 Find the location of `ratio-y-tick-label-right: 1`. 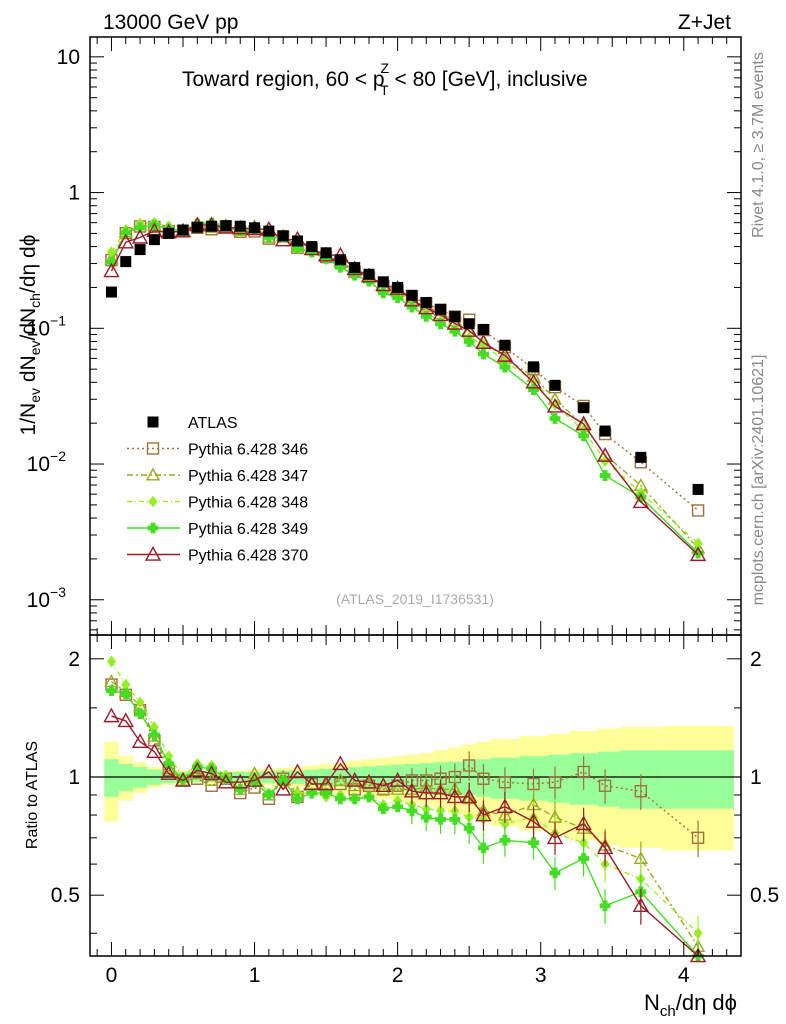

ratio-y-tick-label-right: 1 is located at coordinates (756, 777).